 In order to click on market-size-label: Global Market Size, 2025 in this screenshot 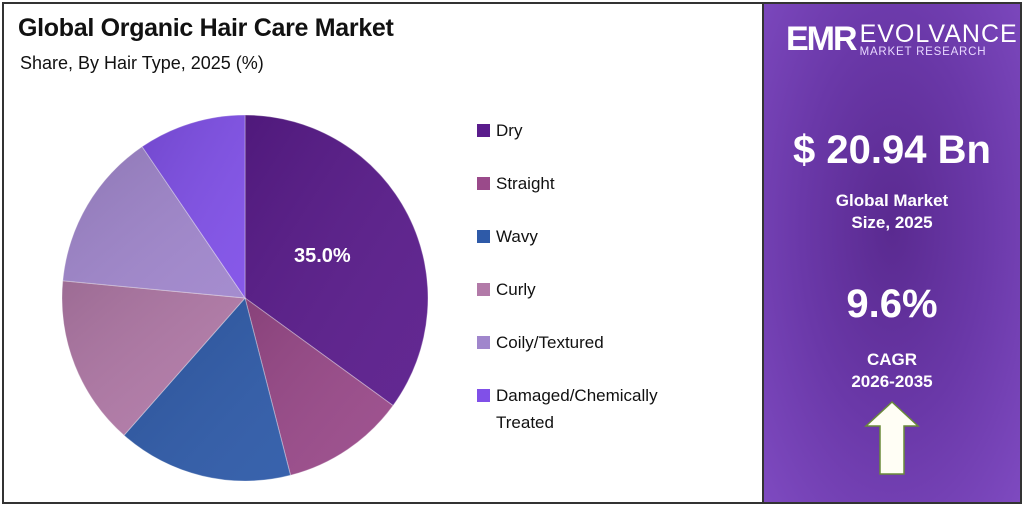, I will do `click(892, 211)`.